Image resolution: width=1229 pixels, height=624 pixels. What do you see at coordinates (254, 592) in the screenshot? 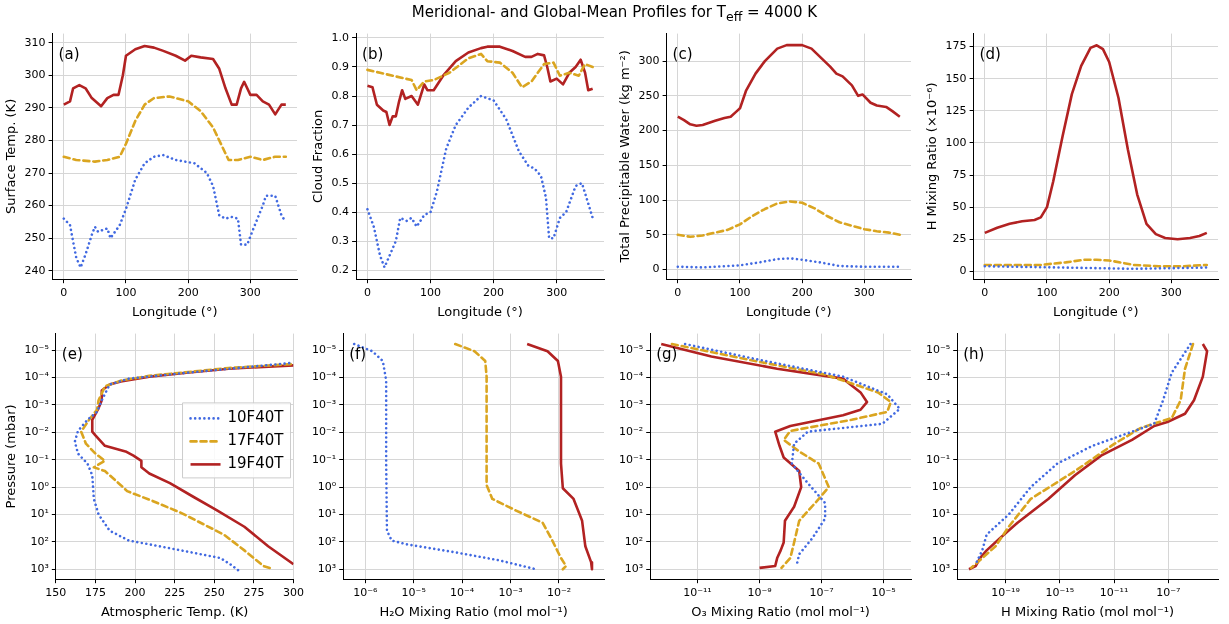
I see `x-tick-label: 275` at bounding box center [254, 592].